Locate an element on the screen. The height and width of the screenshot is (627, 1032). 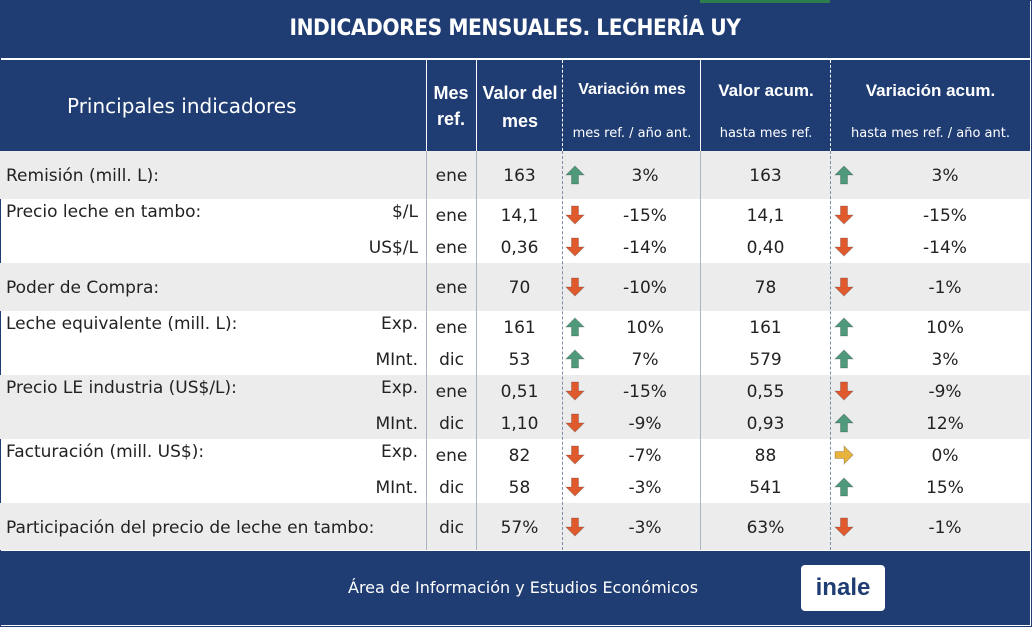
title-accent is located at coordinates (765, 1).